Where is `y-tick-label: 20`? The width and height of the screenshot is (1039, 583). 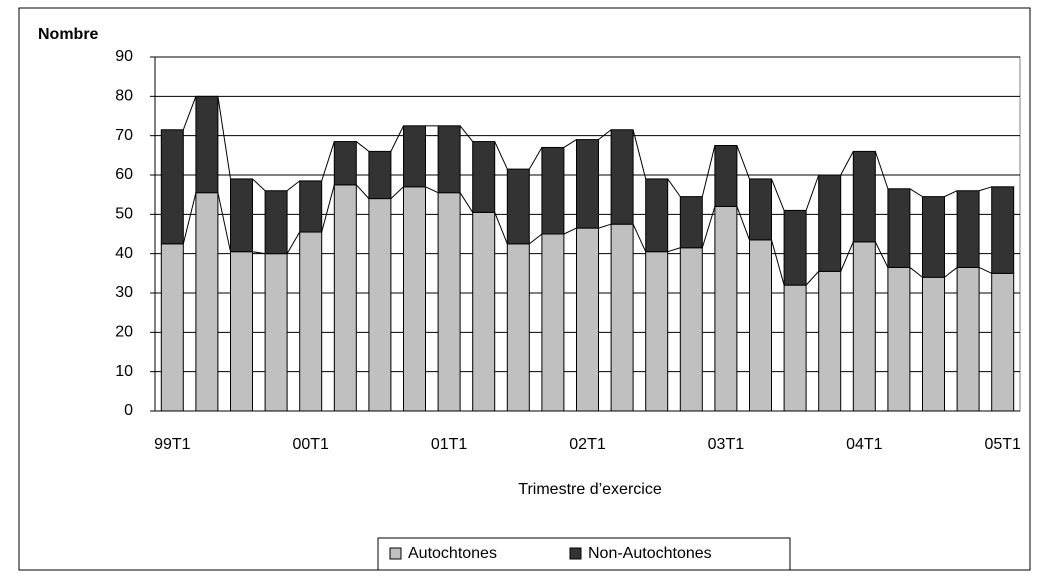 y-tick-label: 20 is located at coordinates (124, 332).